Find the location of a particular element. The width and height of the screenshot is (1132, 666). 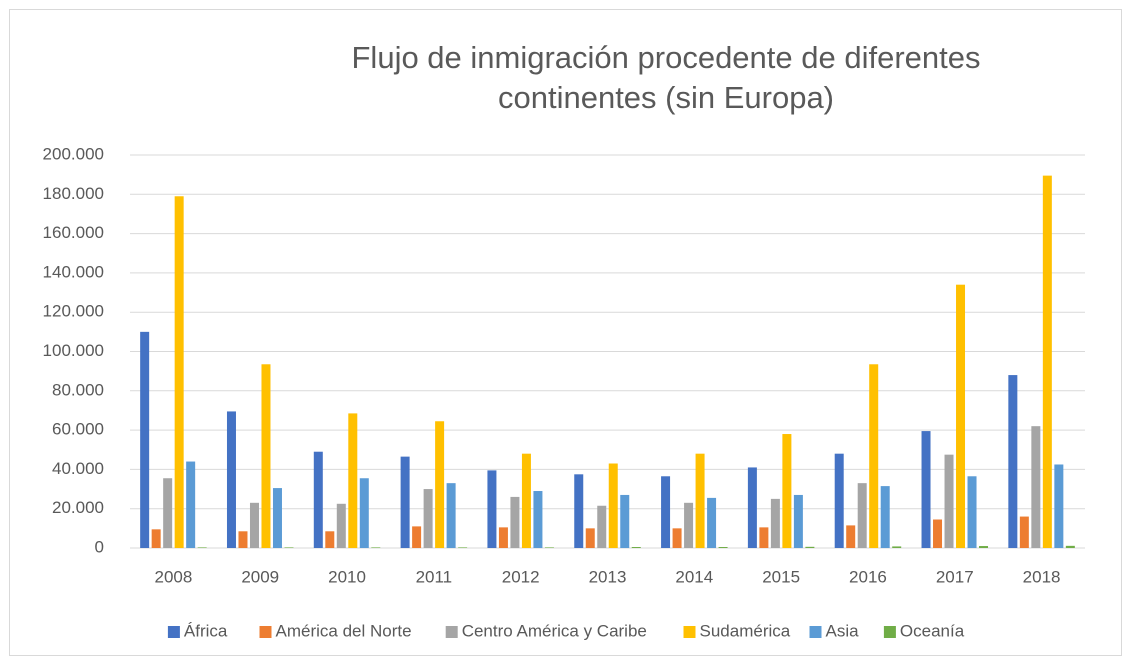

y-tick-label: 180.000 is located at coordinates (73, 193).